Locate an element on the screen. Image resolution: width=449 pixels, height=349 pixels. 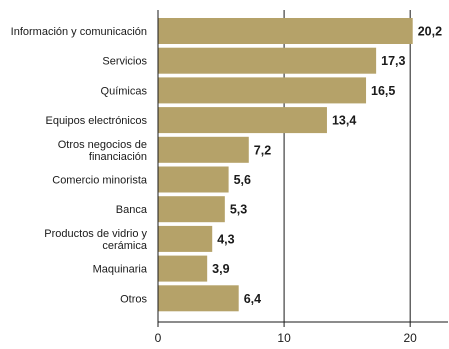
bar-value-label: 6,4 is located at coordinates (252, 299).